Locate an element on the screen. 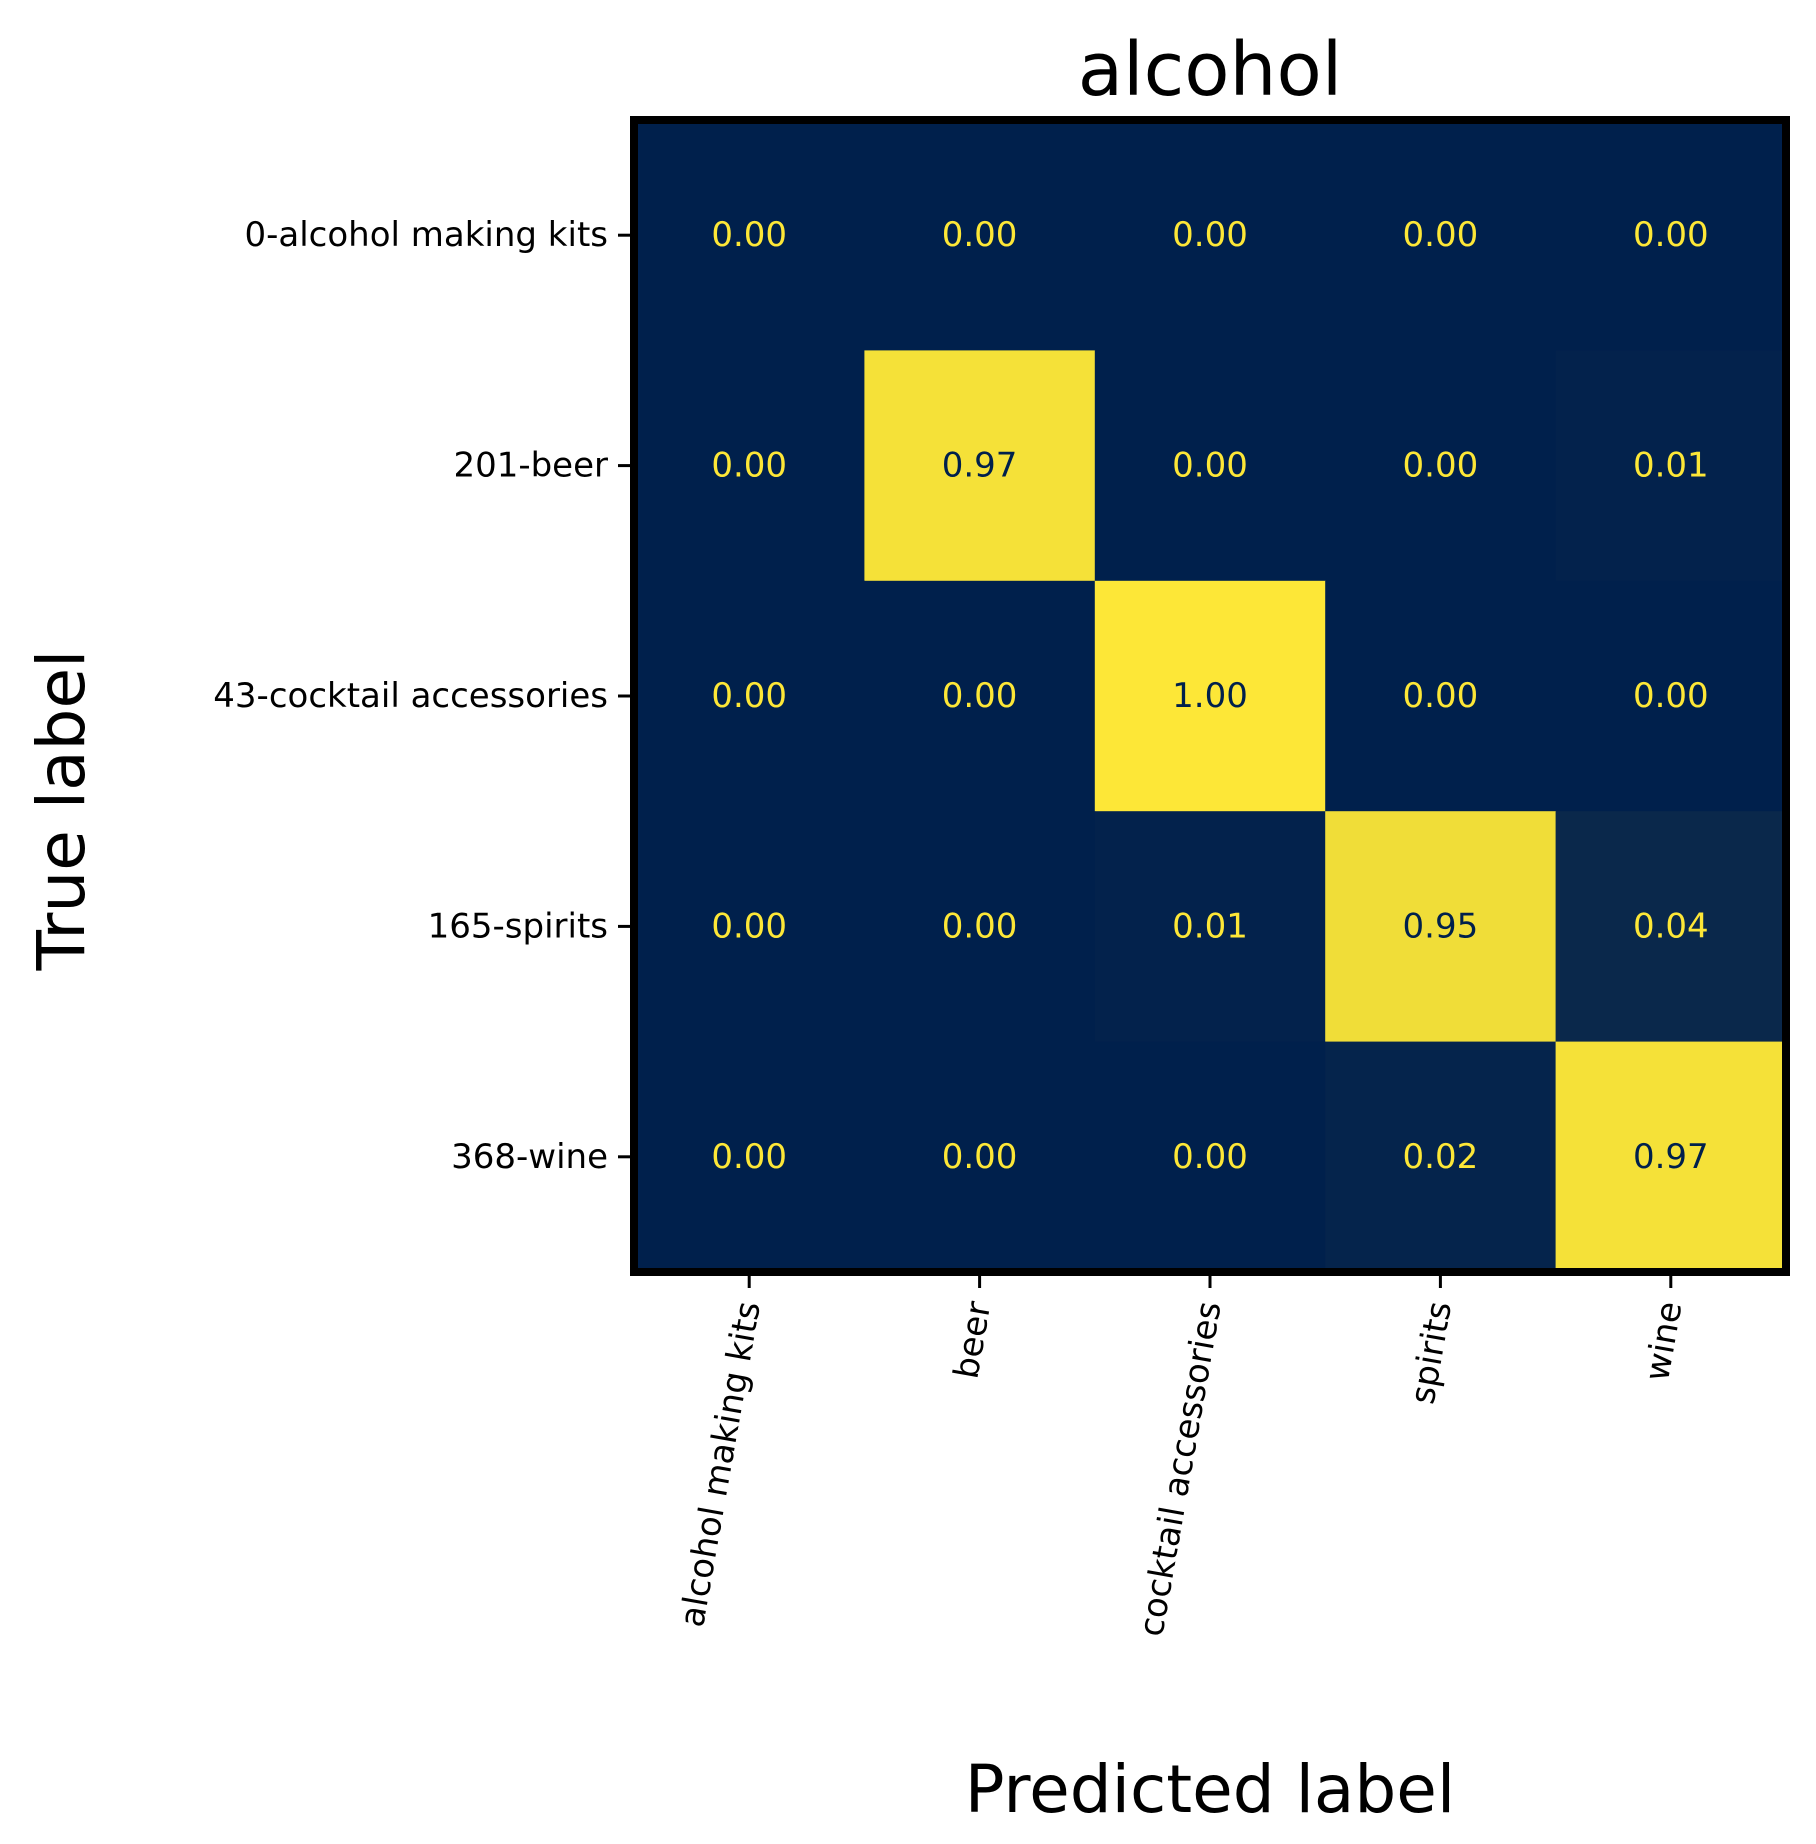 The height and width of the screenshot is (1844, 1816). chart-title: alcohol is located at coordinates (1210, 70).